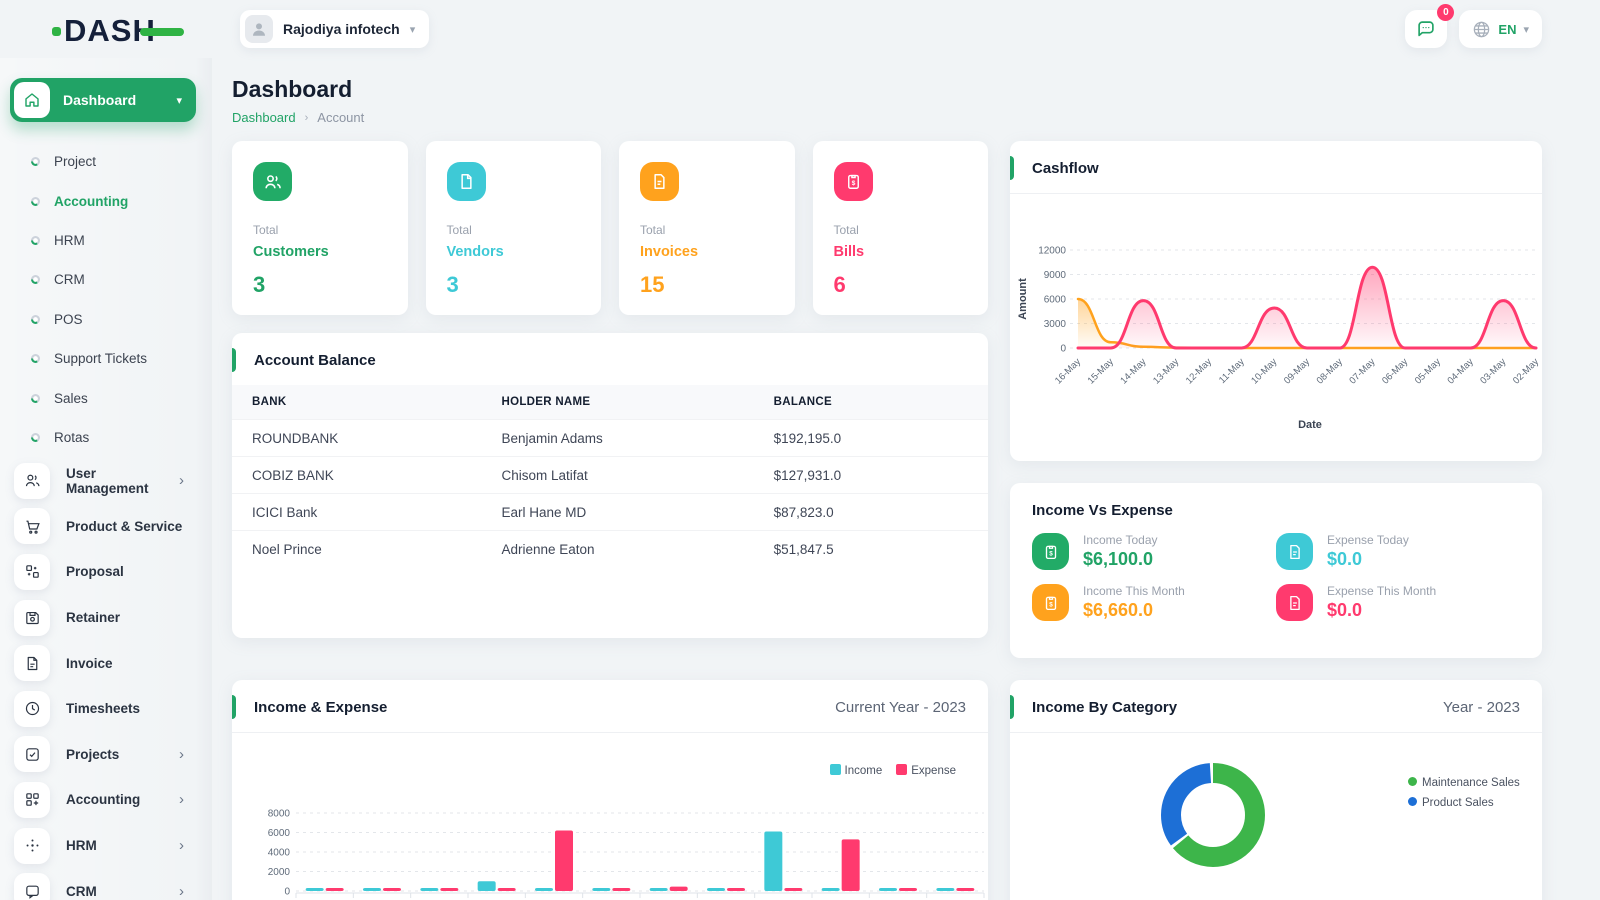 This screenshot has width=1600, height=900. Describe the element at coordinates (32, 571) in the screenshot. I see `proposal-icon` at that location.